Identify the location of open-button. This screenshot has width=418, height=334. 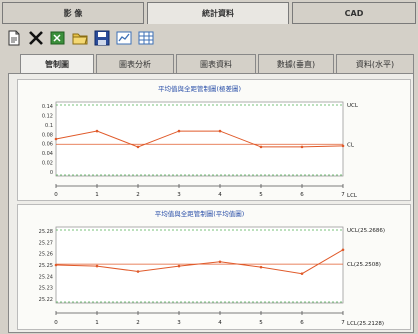
(80, 38).